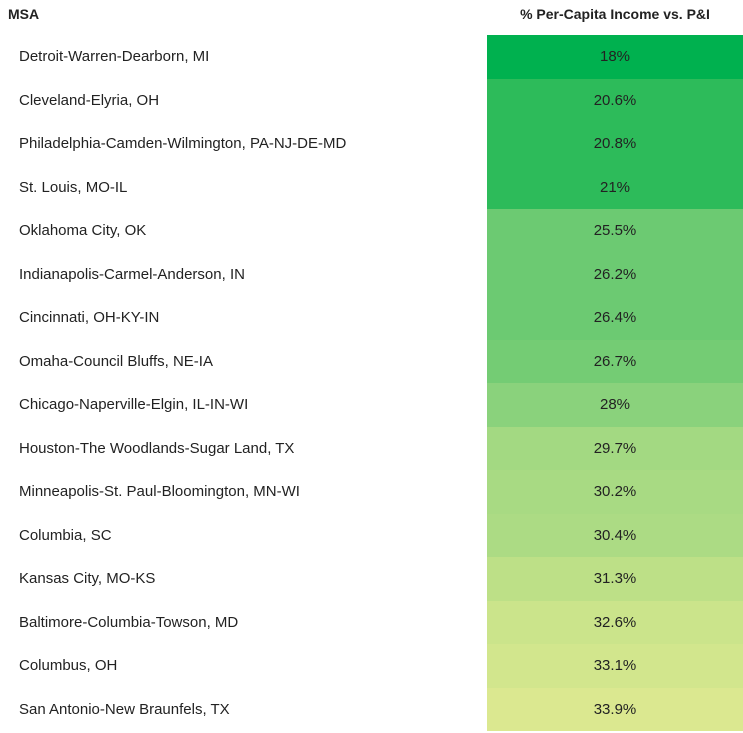 The image size is (743, 733). I want to click on value-cell: 30.2%, so click(615, 492).